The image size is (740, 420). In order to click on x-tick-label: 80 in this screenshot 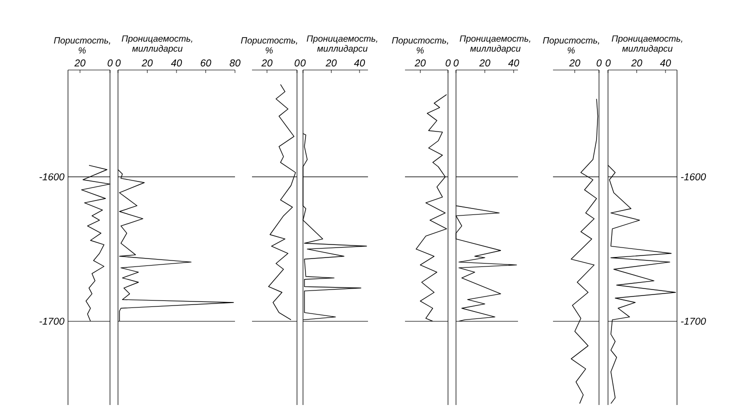, I will do `click(235, 62)`.